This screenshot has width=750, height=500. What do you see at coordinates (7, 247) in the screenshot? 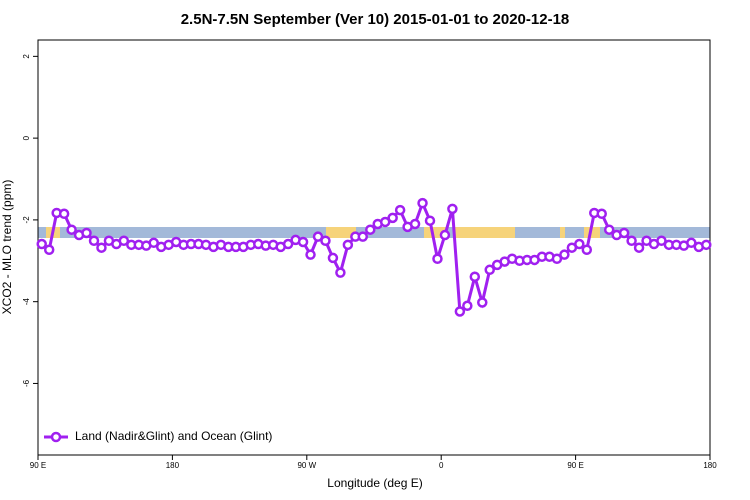
I see `y-axis-label: XCO2 - MLO trend (ppm)` at bounding box center [7, 247].